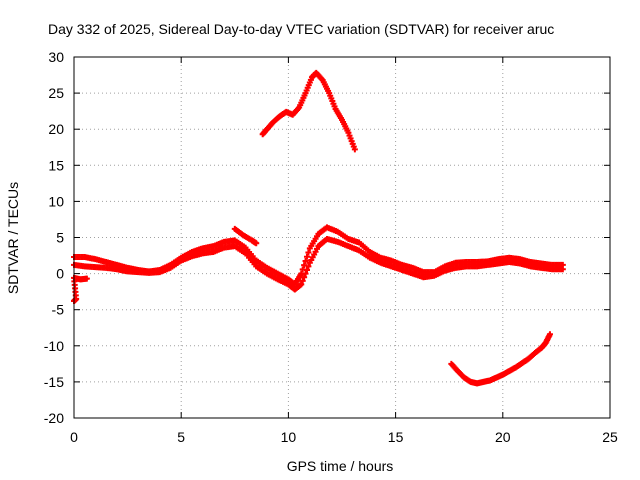  Describe the element at coordinates (56, 129) in the screenshot. I see `y-tick-label: 20` at that location.